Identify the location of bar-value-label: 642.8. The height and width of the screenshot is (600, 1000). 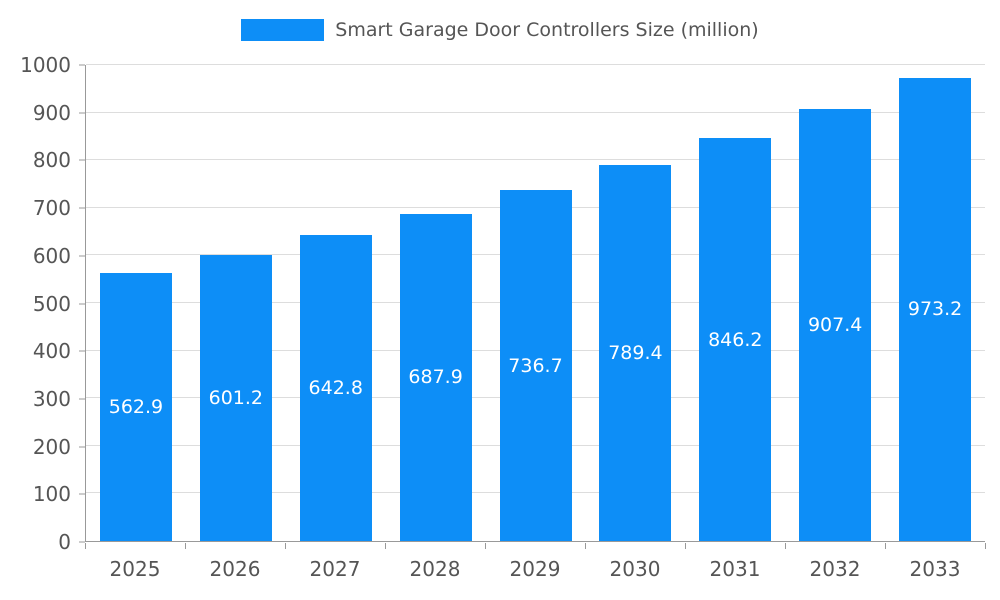
(335, 388).